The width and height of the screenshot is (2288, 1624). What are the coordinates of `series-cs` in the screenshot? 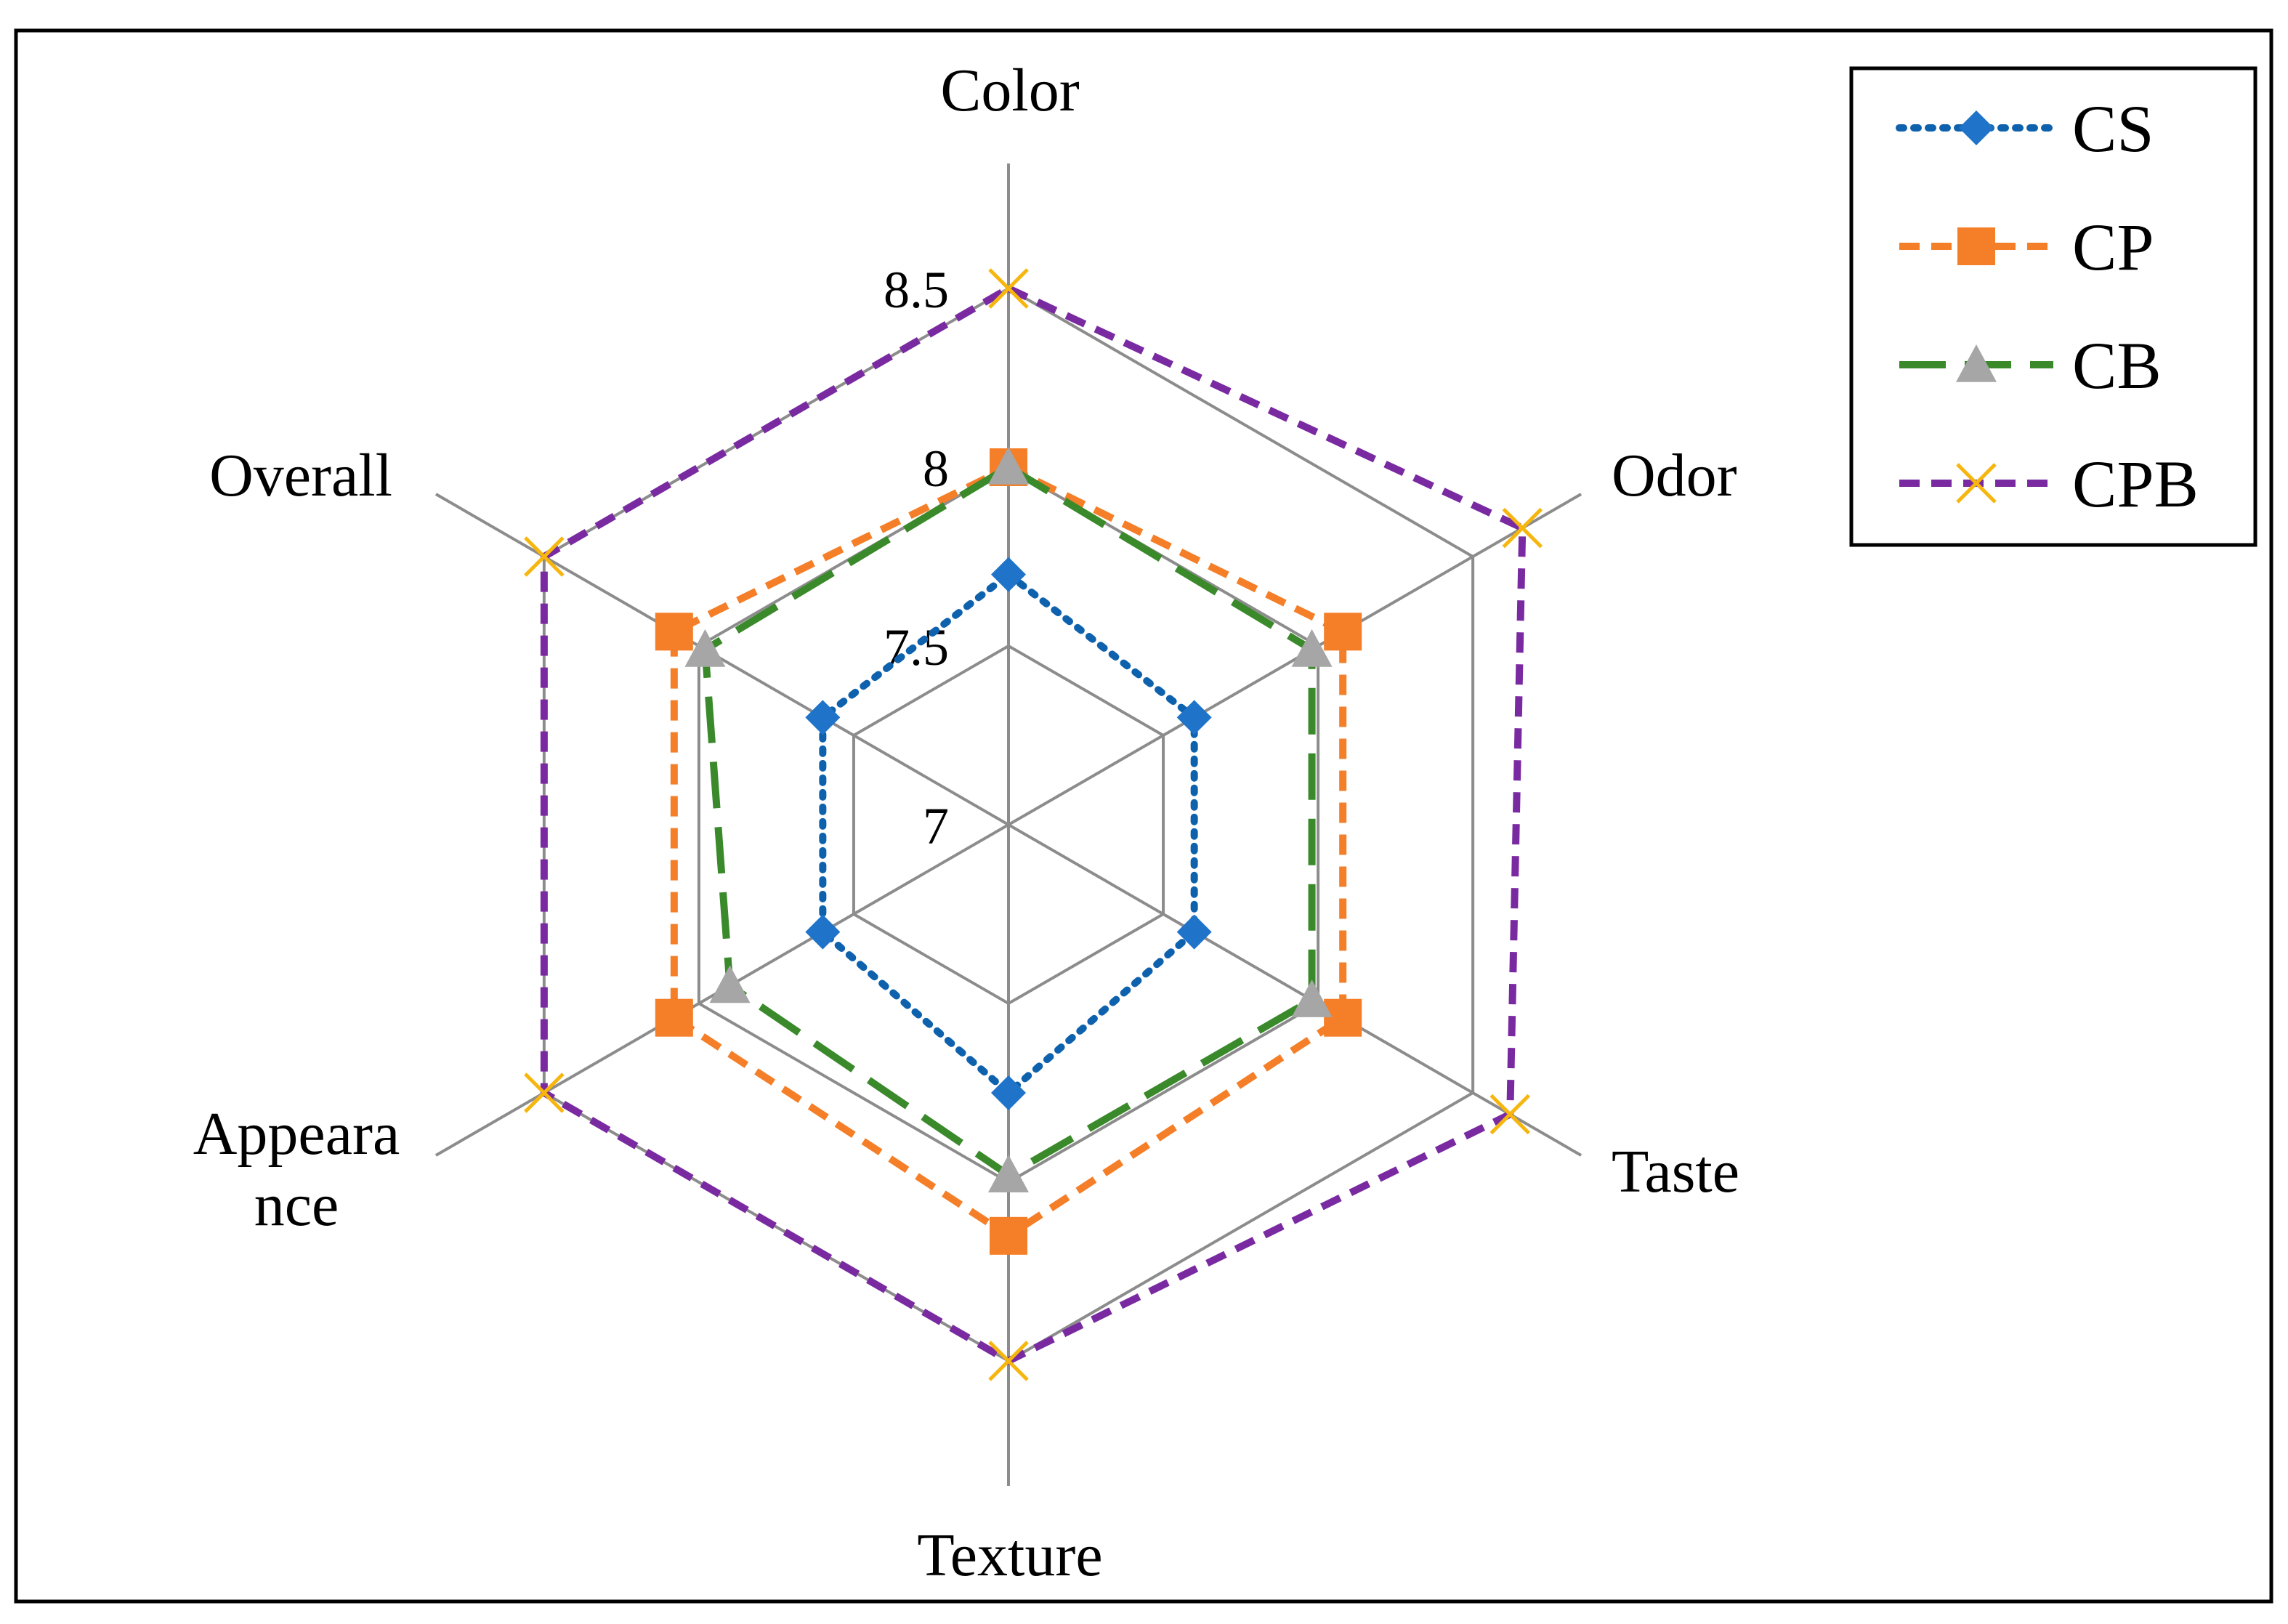 It's located at (1008, 833).